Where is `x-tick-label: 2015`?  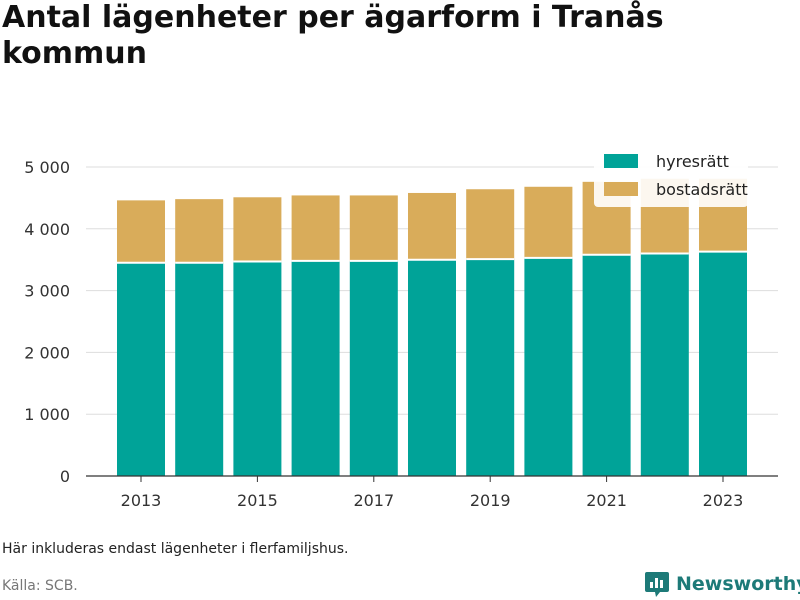
x-tick-label: 2015 is located at coordinates (257, 500).